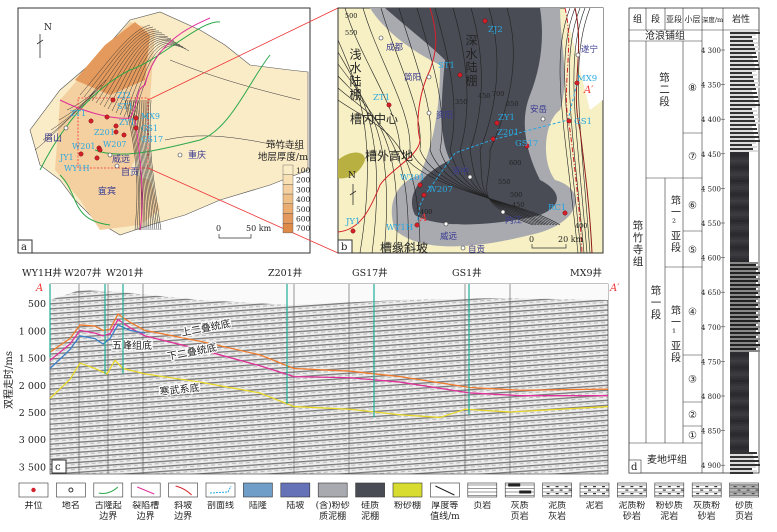 The image size is (777, 532). I want to click on legend-item: 斜坡边界, so click(183, 502).